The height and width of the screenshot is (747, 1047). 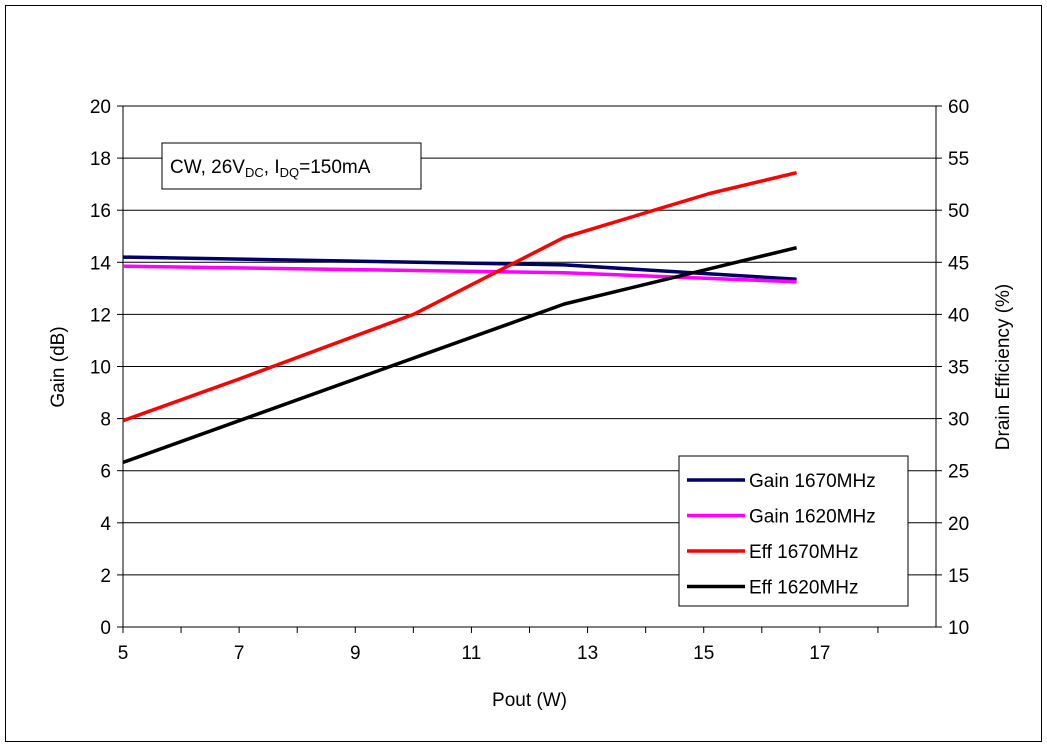 What do you see at coordinates (100, 315) in the screenshot?
I see `y-tick-label-left: 12` at bounding box center [100, 315].